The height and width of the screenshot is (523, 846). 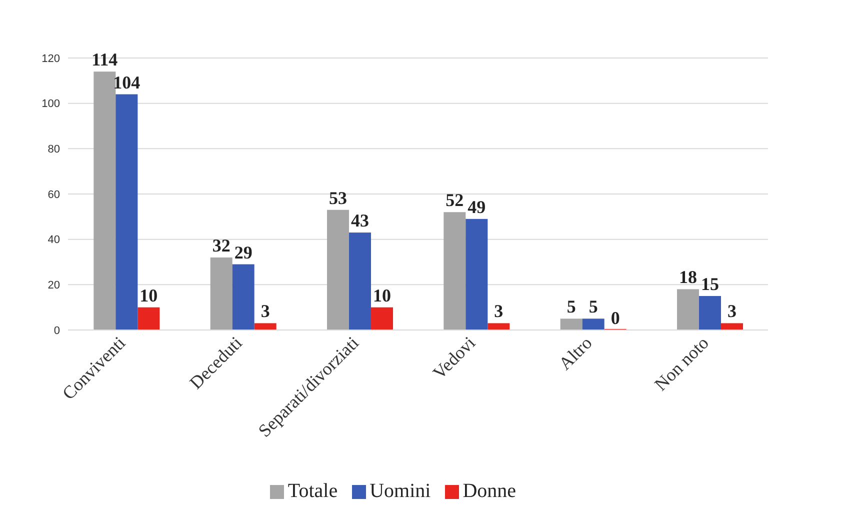 What do you see at coordinates (126, 82) in the screenshot?
I see `data-label: 104` at bounding box center [126, 82].